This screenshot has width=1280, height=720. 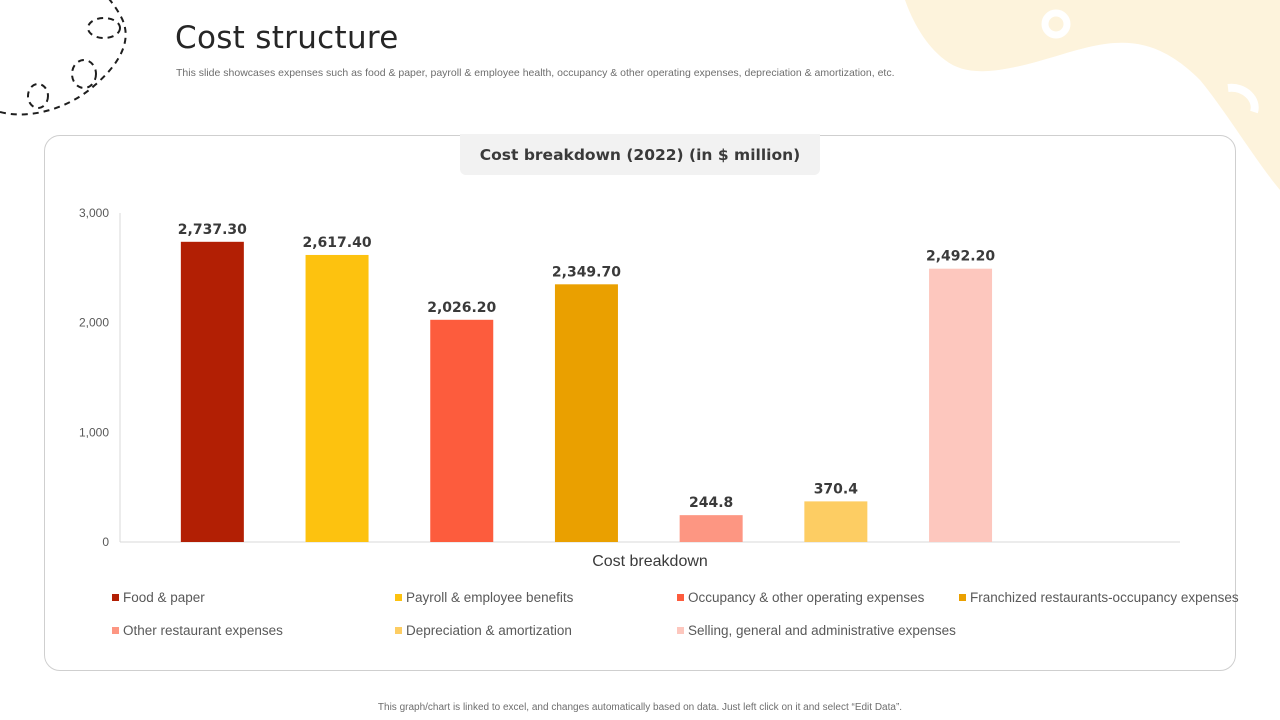 What do you see at coordinates (461, 308) in the screenshot?
I see `data-label: 2,026.20` at bounding box center [461, 308].